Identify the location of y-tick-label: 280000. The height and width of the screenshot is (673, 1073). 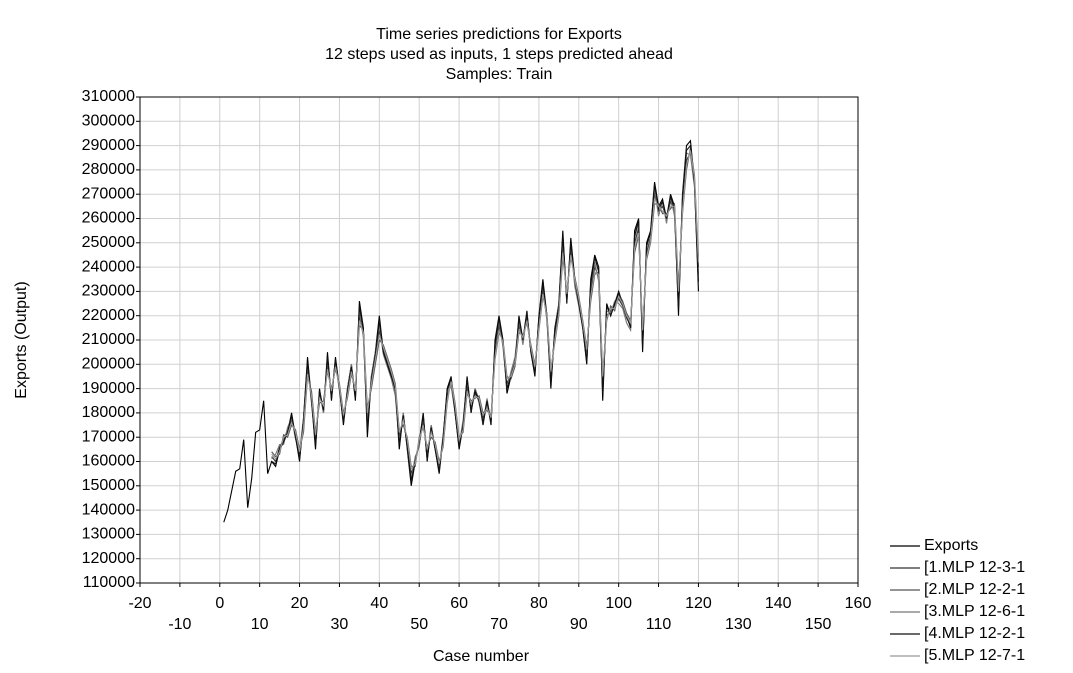
(108, 169).